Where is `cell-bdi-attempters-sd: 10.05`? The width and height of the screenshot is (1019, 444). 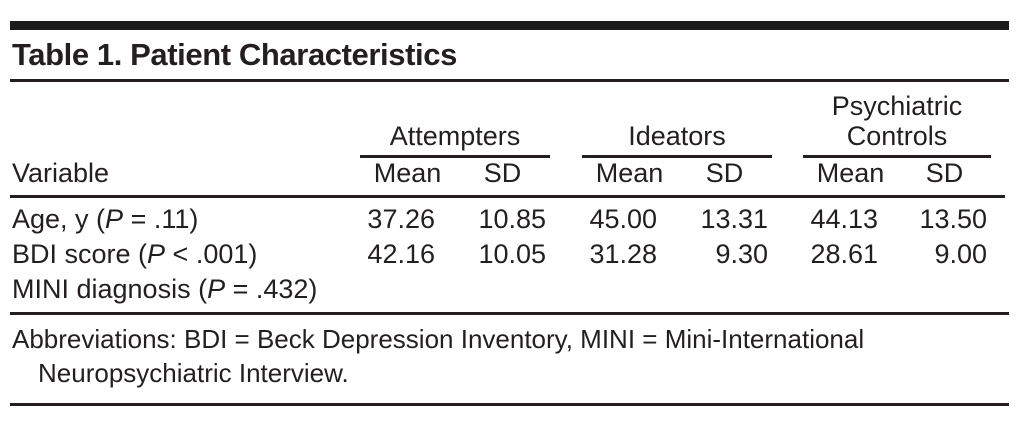
cell-bdi-attempters-sd: 10.05 is located at coordinates (512, 253).